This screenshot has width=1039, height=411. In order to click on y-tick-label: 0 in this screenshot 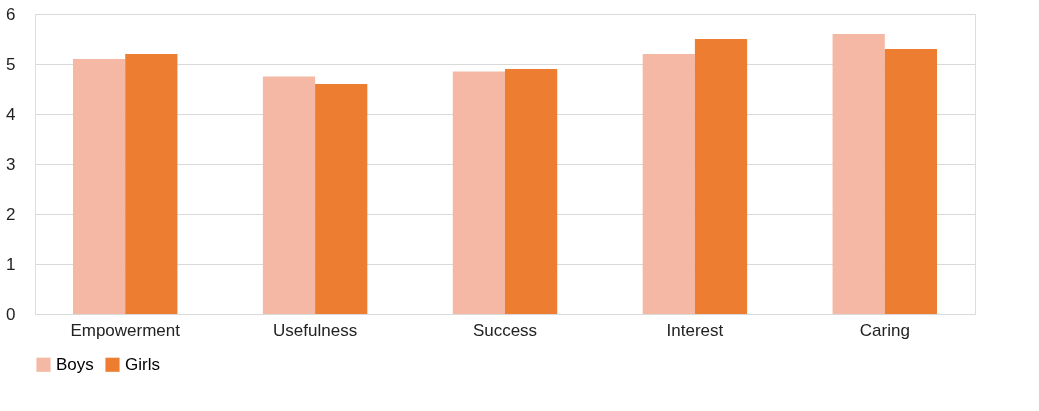, I will do `click(11, 314)`.